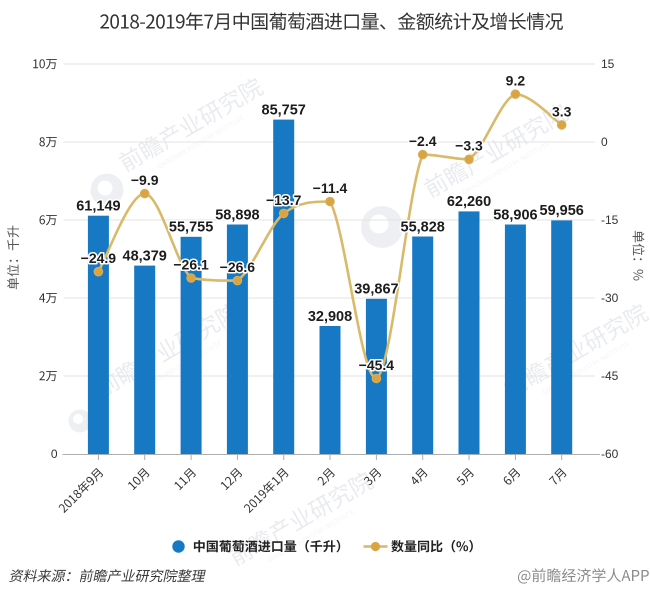 This screenshot has width=650, height=604. I want to click on svg-text: 55,755, so click(191, 228).